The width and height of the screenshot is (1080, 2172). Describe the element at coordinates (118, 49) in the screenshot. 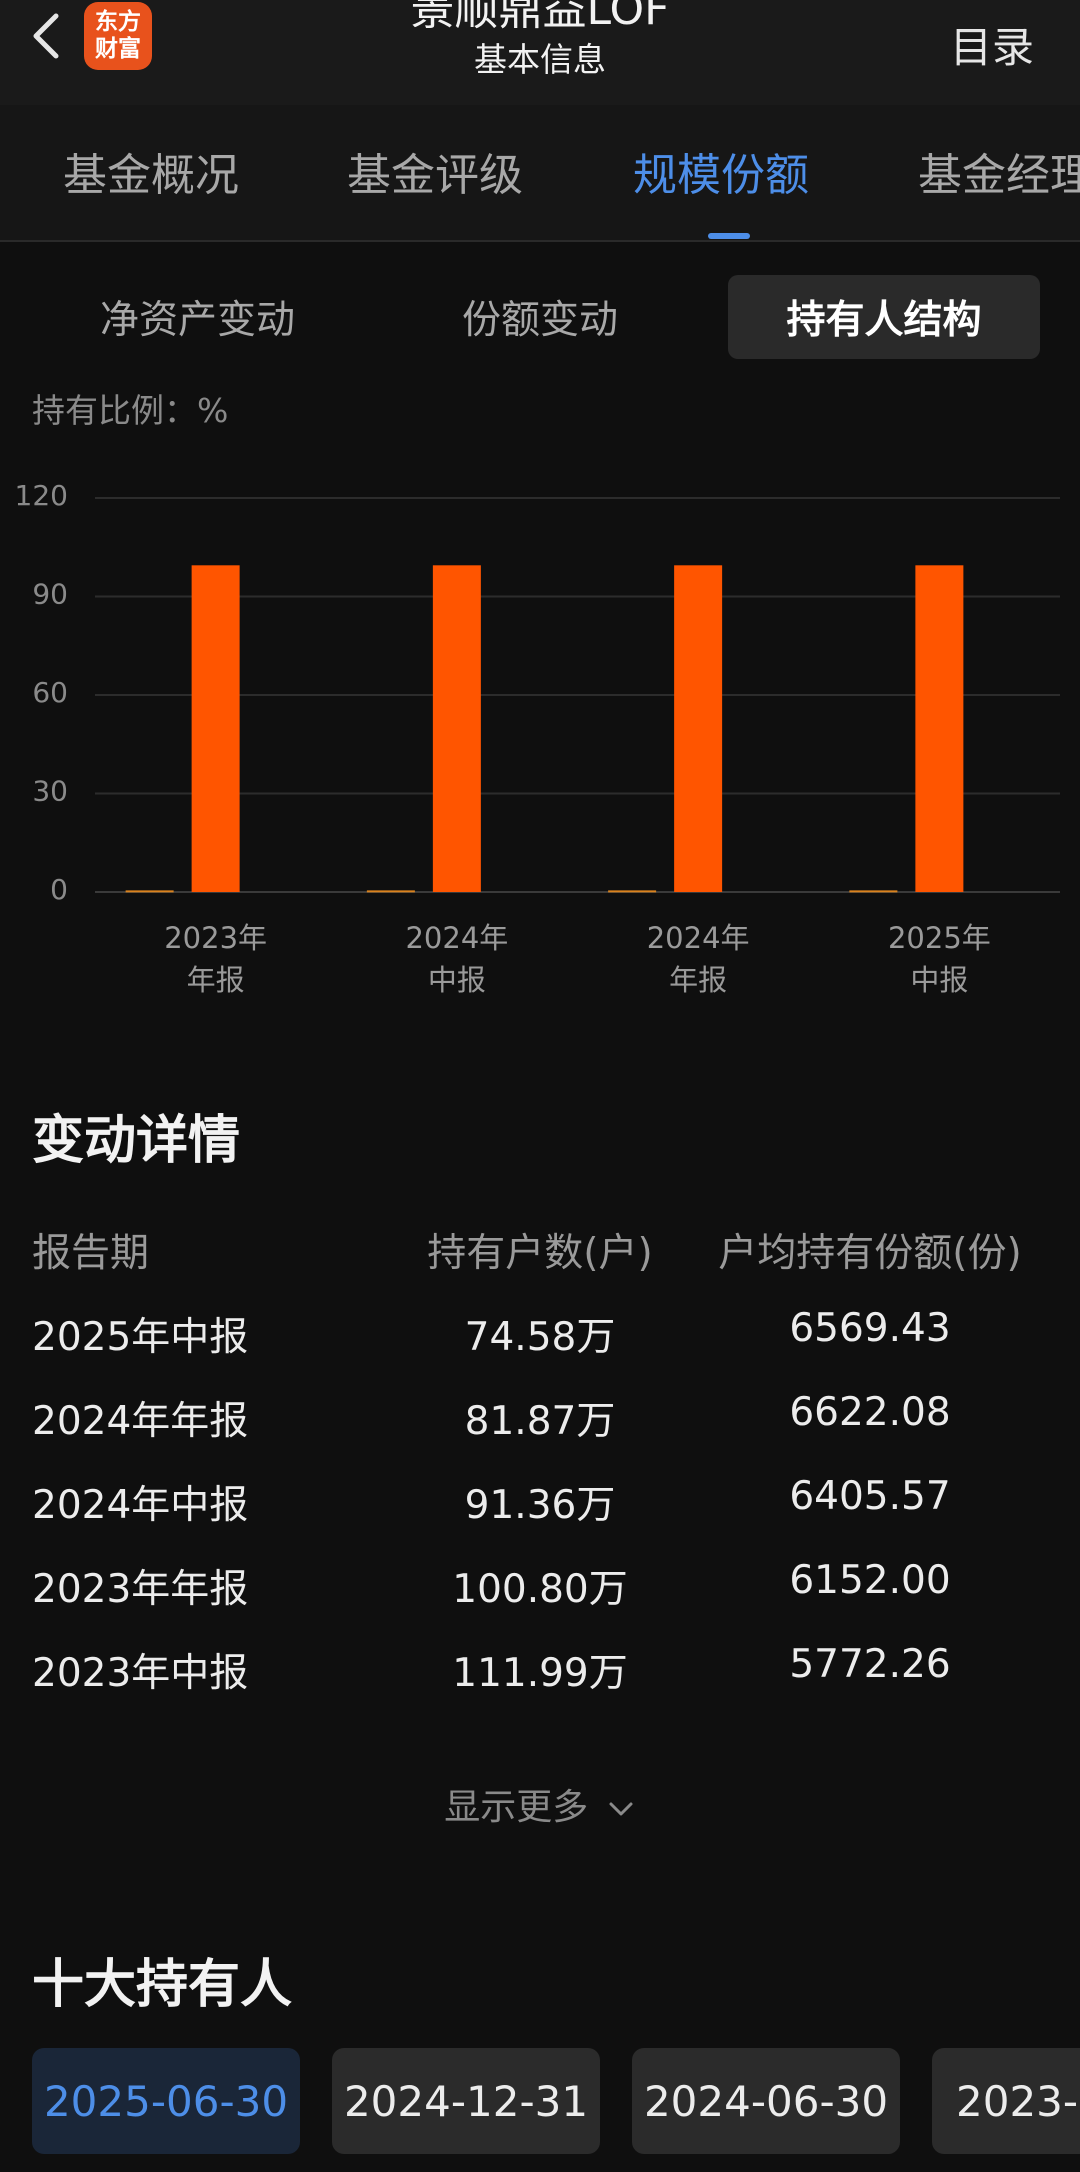

I see `logo-text-line2: 财富` at that location.